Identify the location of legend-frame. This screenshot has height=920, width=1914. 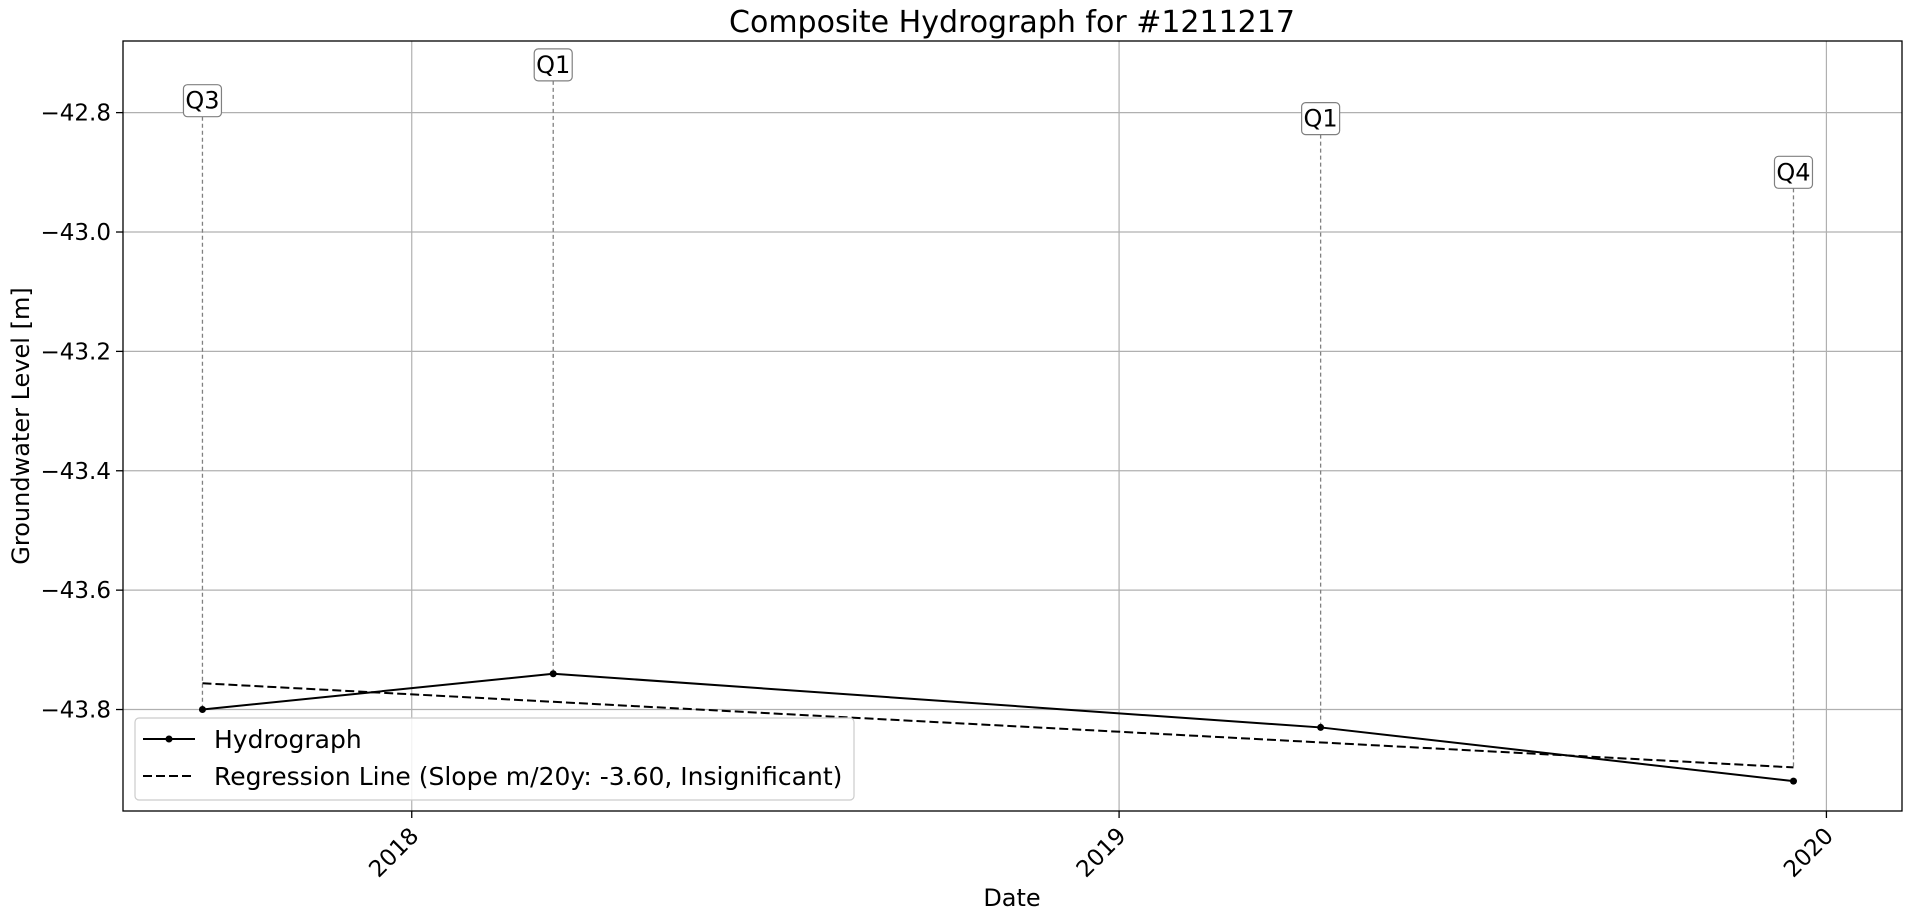
(494, 759).